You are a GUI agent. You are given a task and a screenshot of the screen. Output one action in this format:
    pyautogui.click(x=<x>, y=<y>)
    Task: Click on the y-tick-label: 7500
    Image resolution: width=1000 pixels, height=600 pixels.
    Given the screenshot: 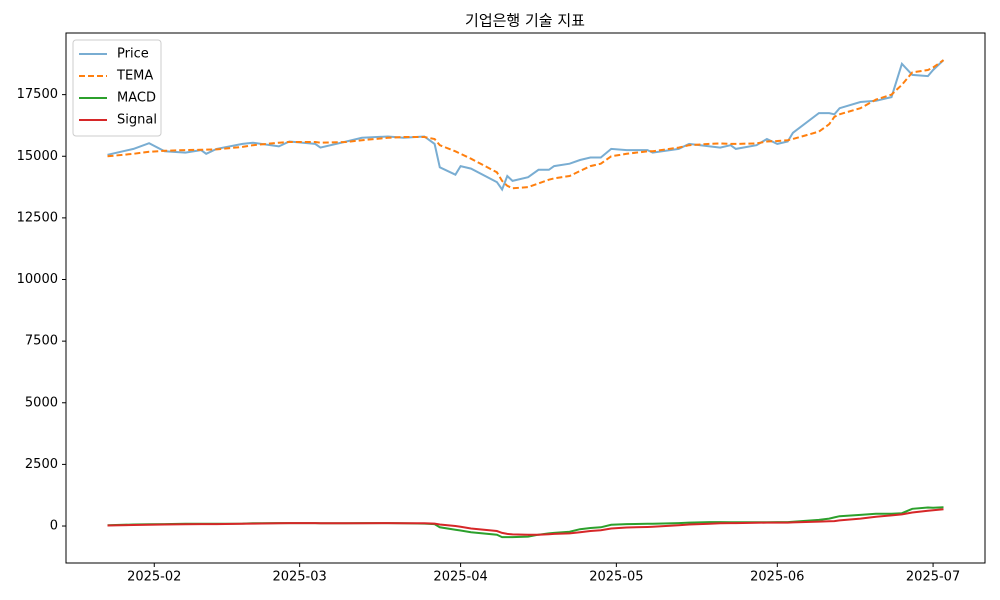 What is the action you would take?
    pyautogui.click(x=41, y=341)
    